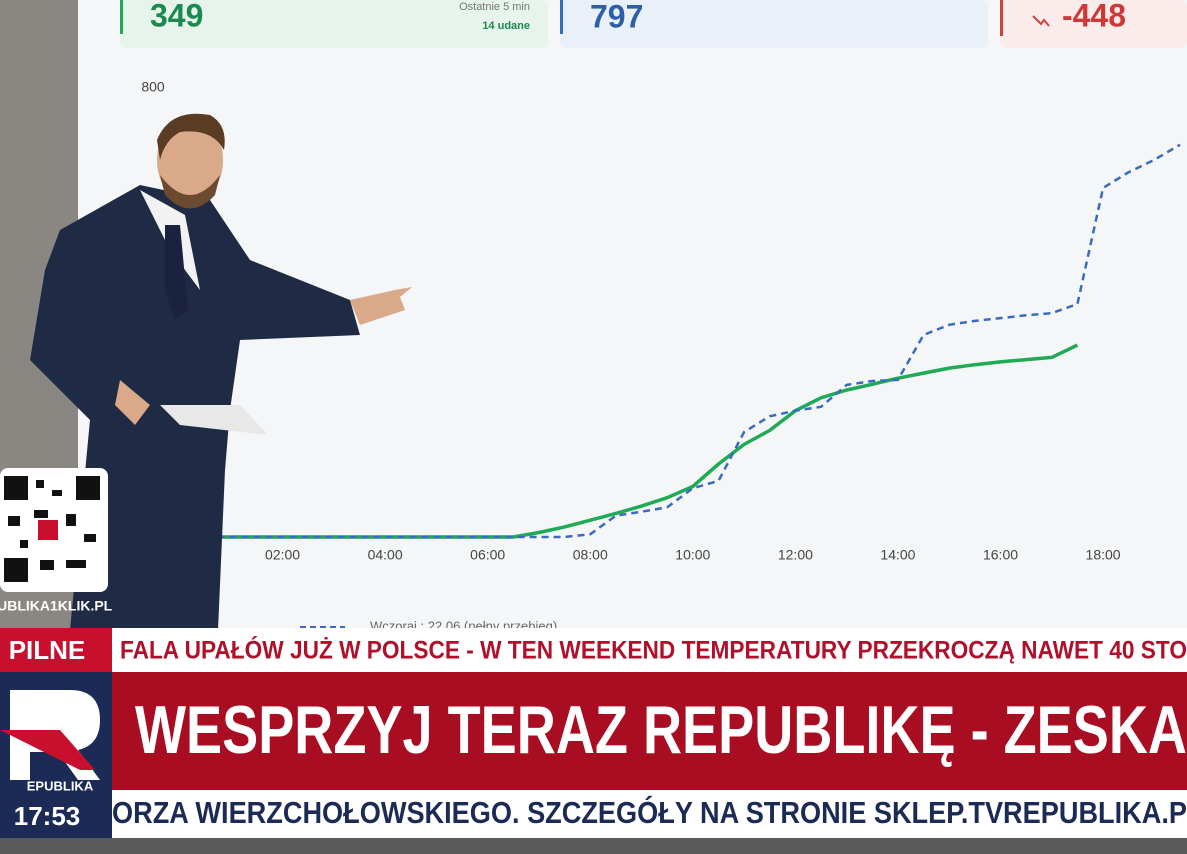 This screenshot has width=1187, height=854. Describe the element at coordinates (385, 555) in the screenshot. I see `x-tick-label: 04:00` at that location.